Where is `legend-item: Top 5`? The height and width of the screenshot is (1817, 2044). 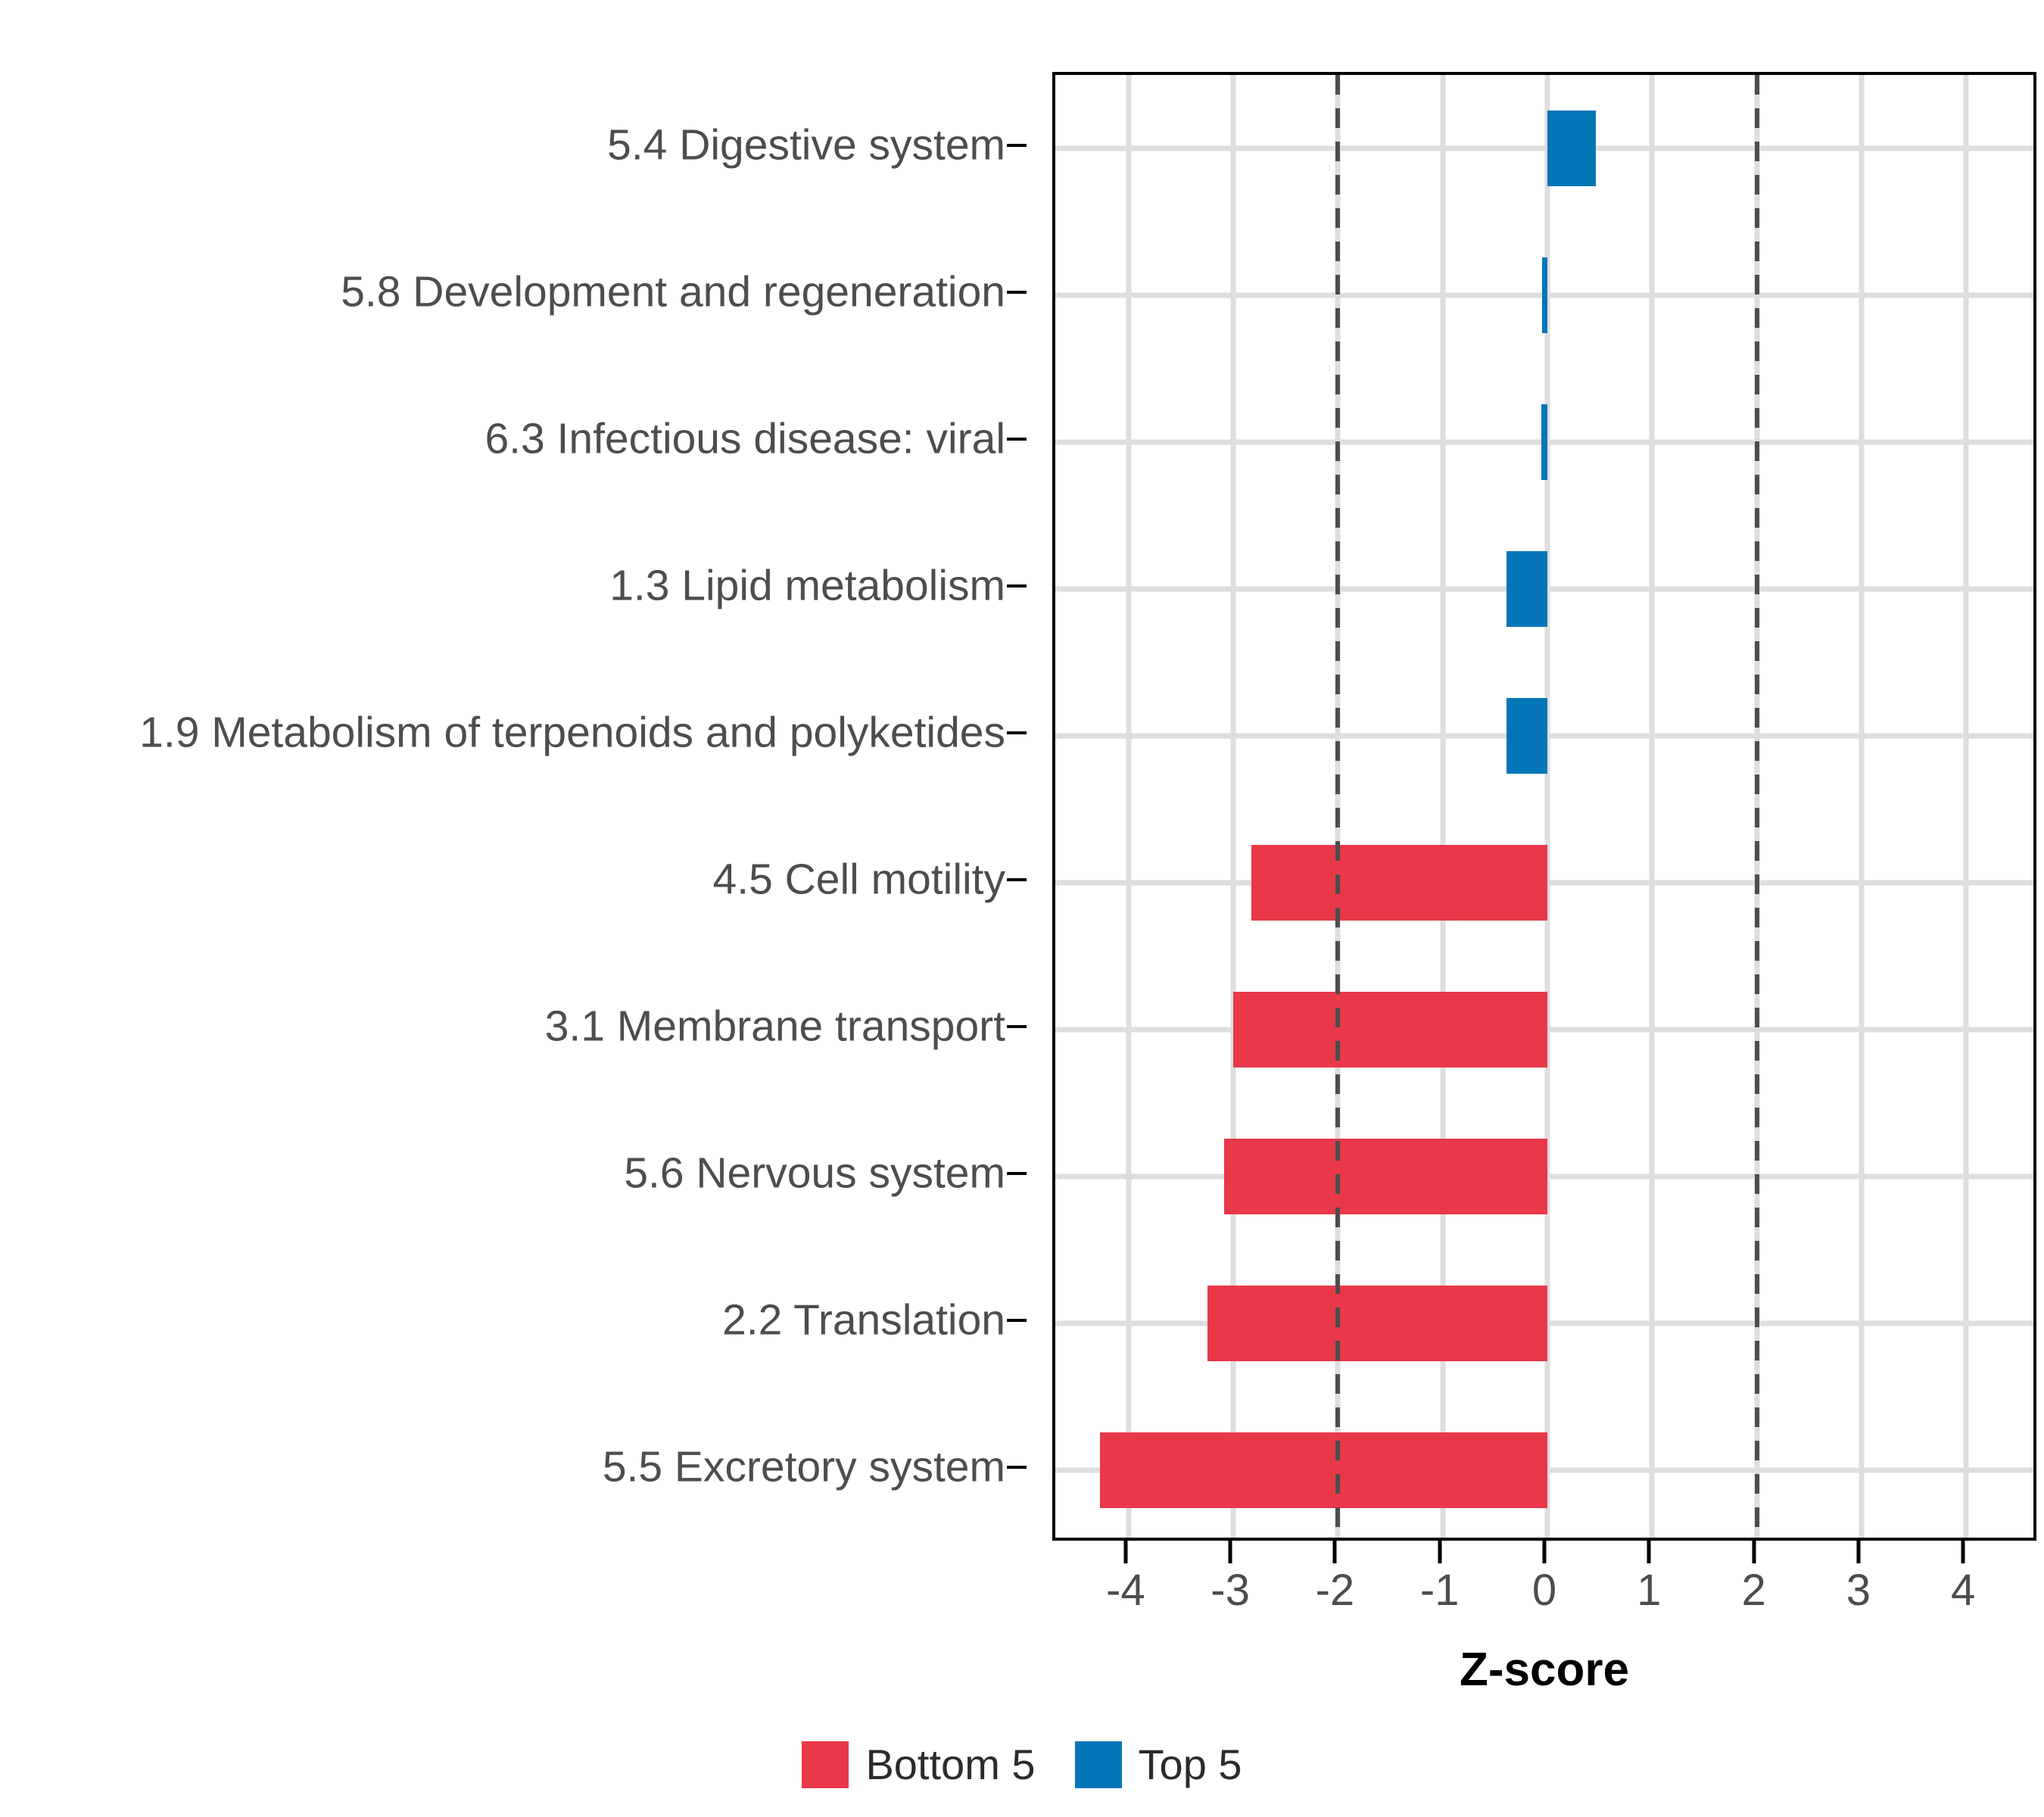 legend-item: Top 5 is located at coordinates (1158, 1764).